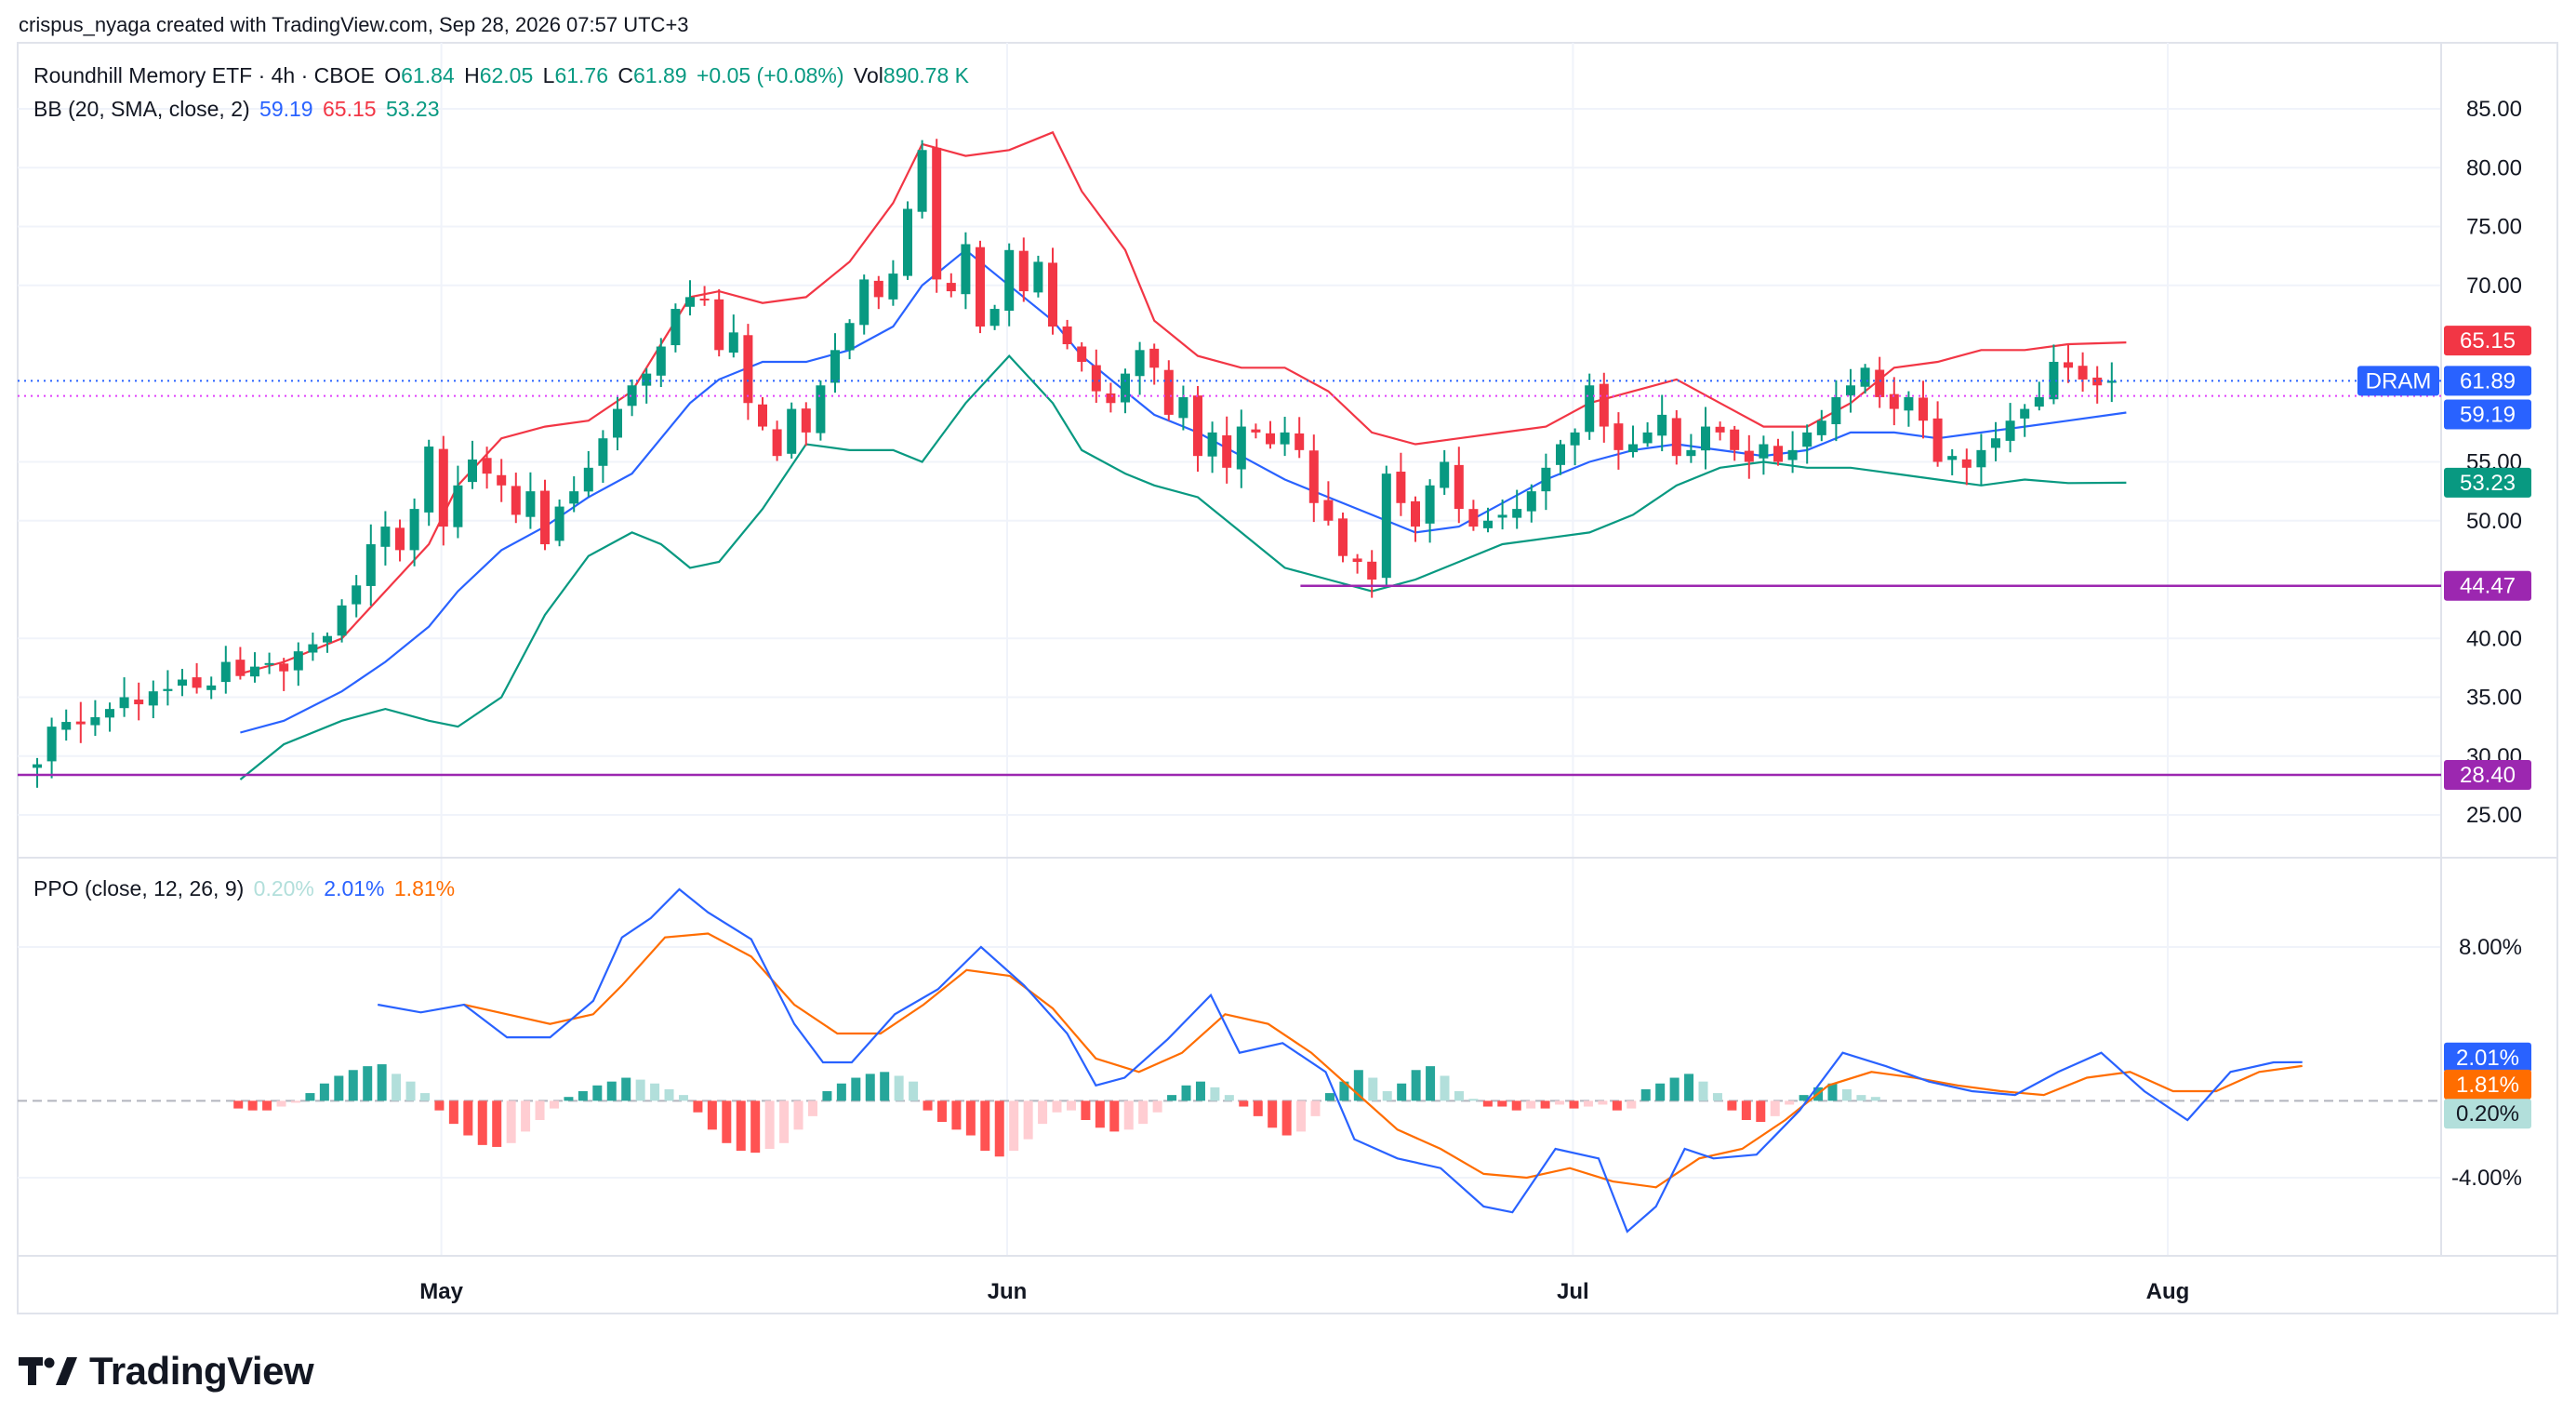 The width and height of the screenshot is (2576, 1427). I want to click on time-tick-label: May, so click(441, 1291).